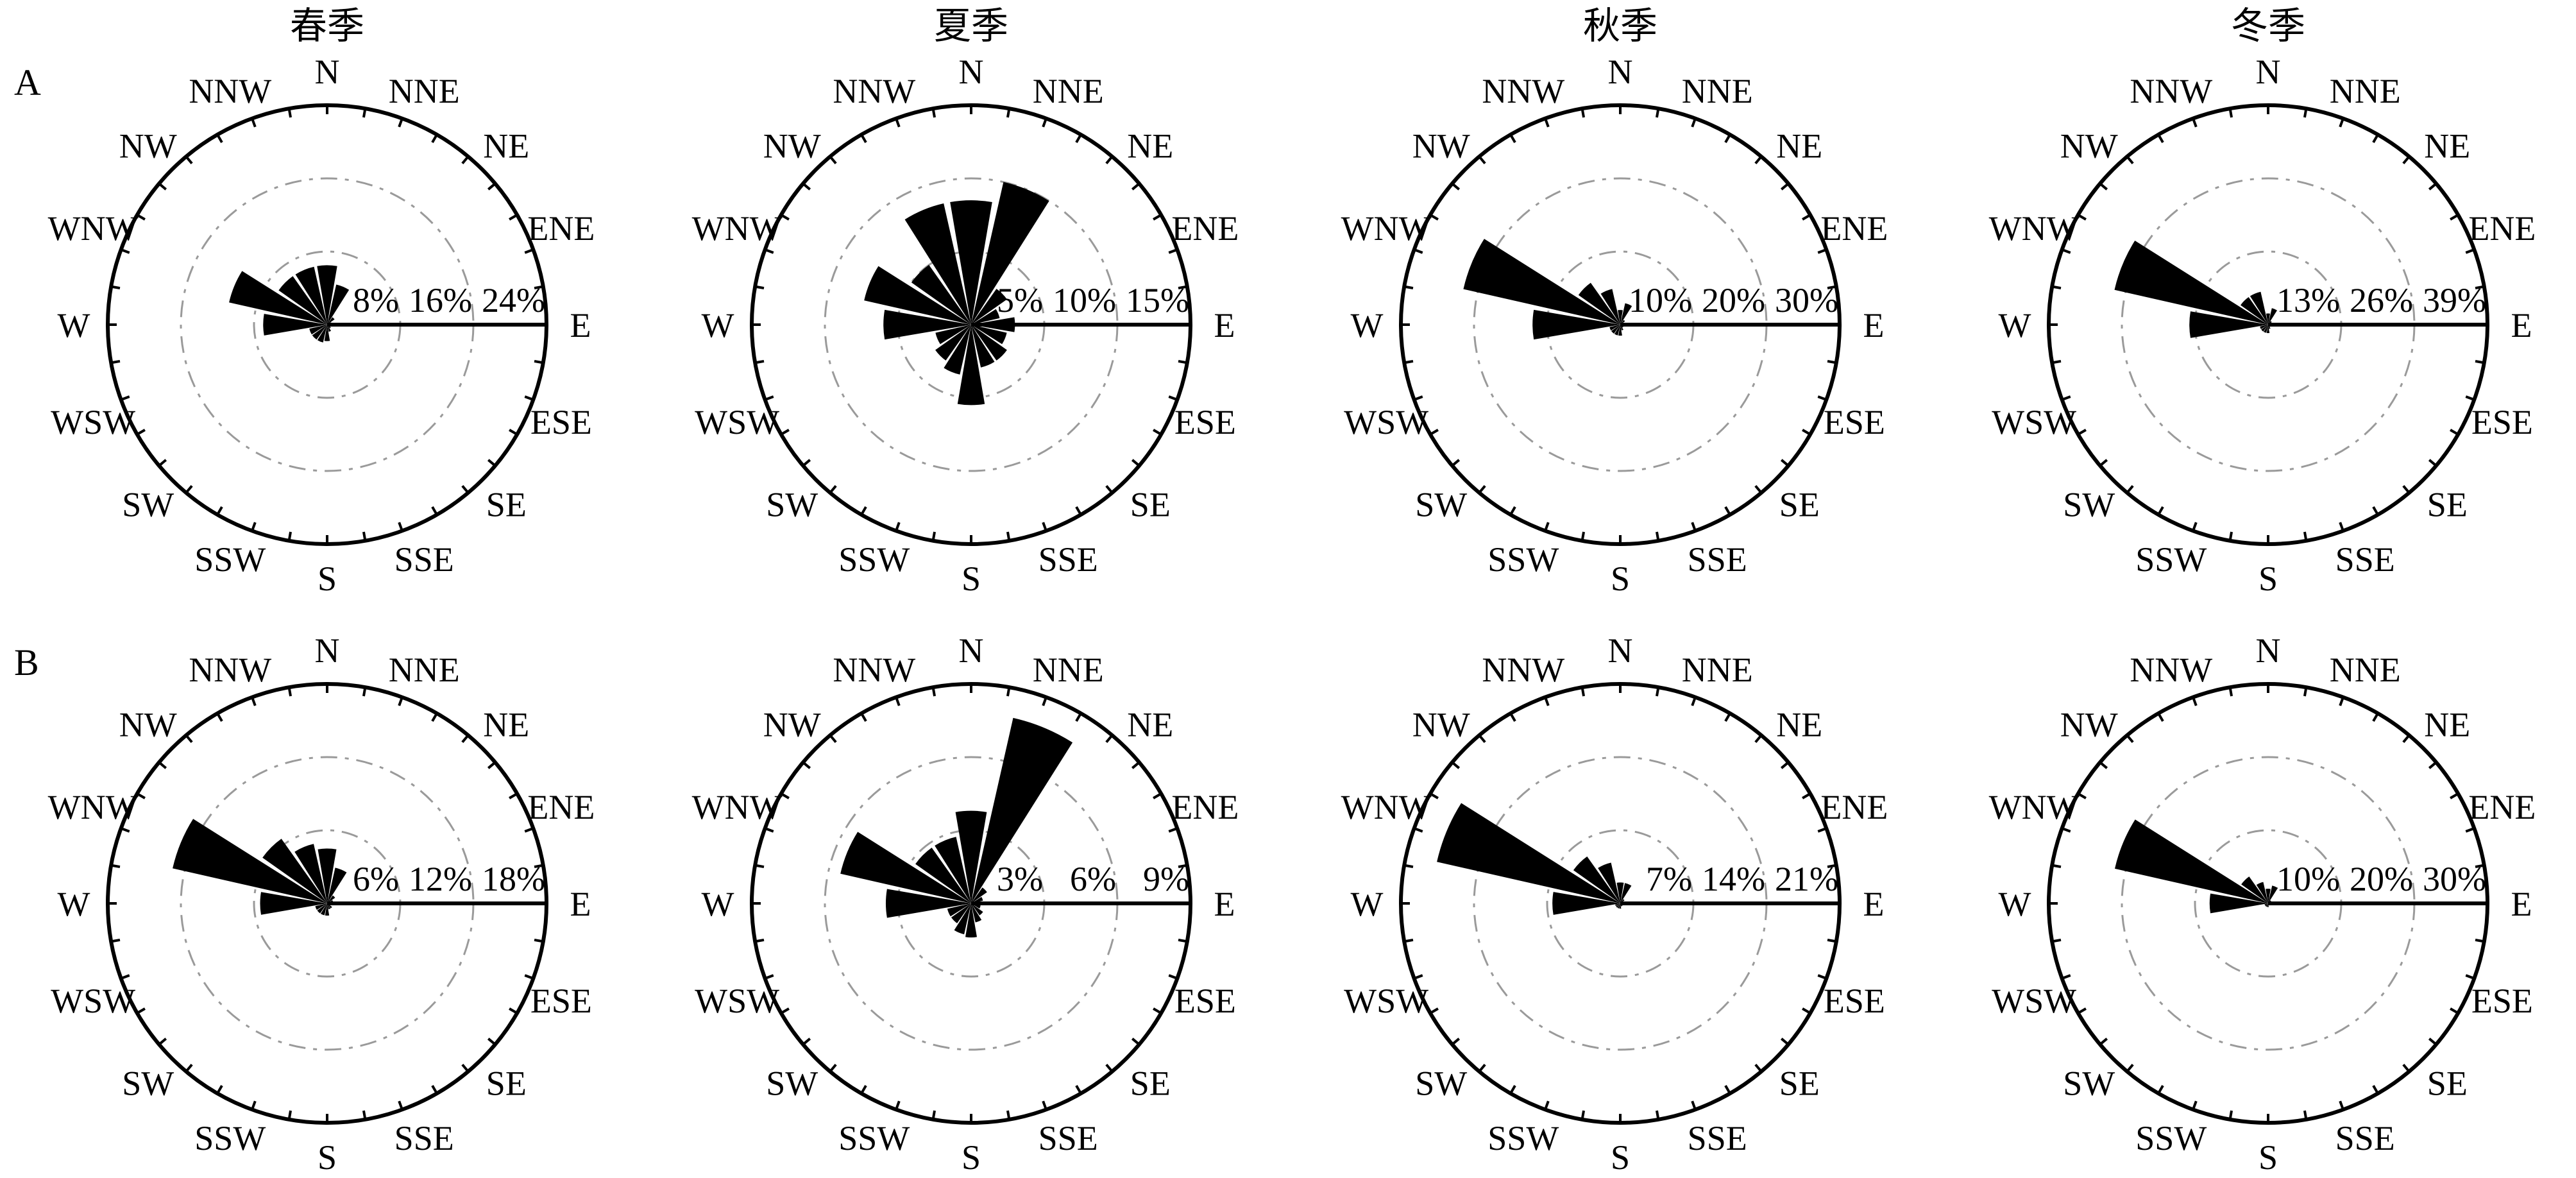  Describe the element at coordinates (26, 662) in the screenshot. I see `panel-label: B` at that location.